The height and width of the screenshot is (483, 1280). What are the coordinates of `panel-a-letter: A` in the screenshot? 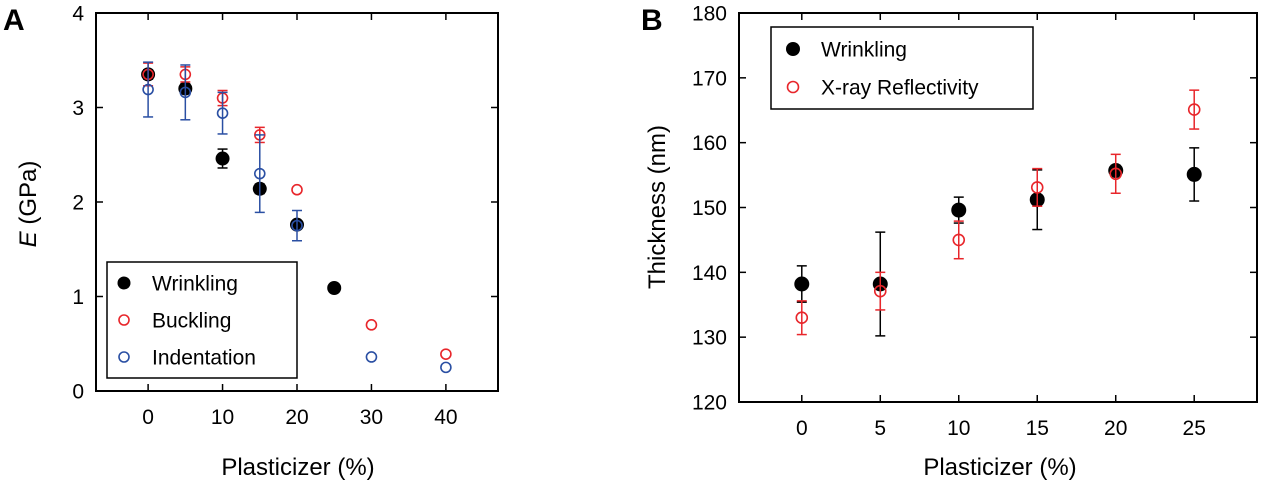 It's located at (14, 20).